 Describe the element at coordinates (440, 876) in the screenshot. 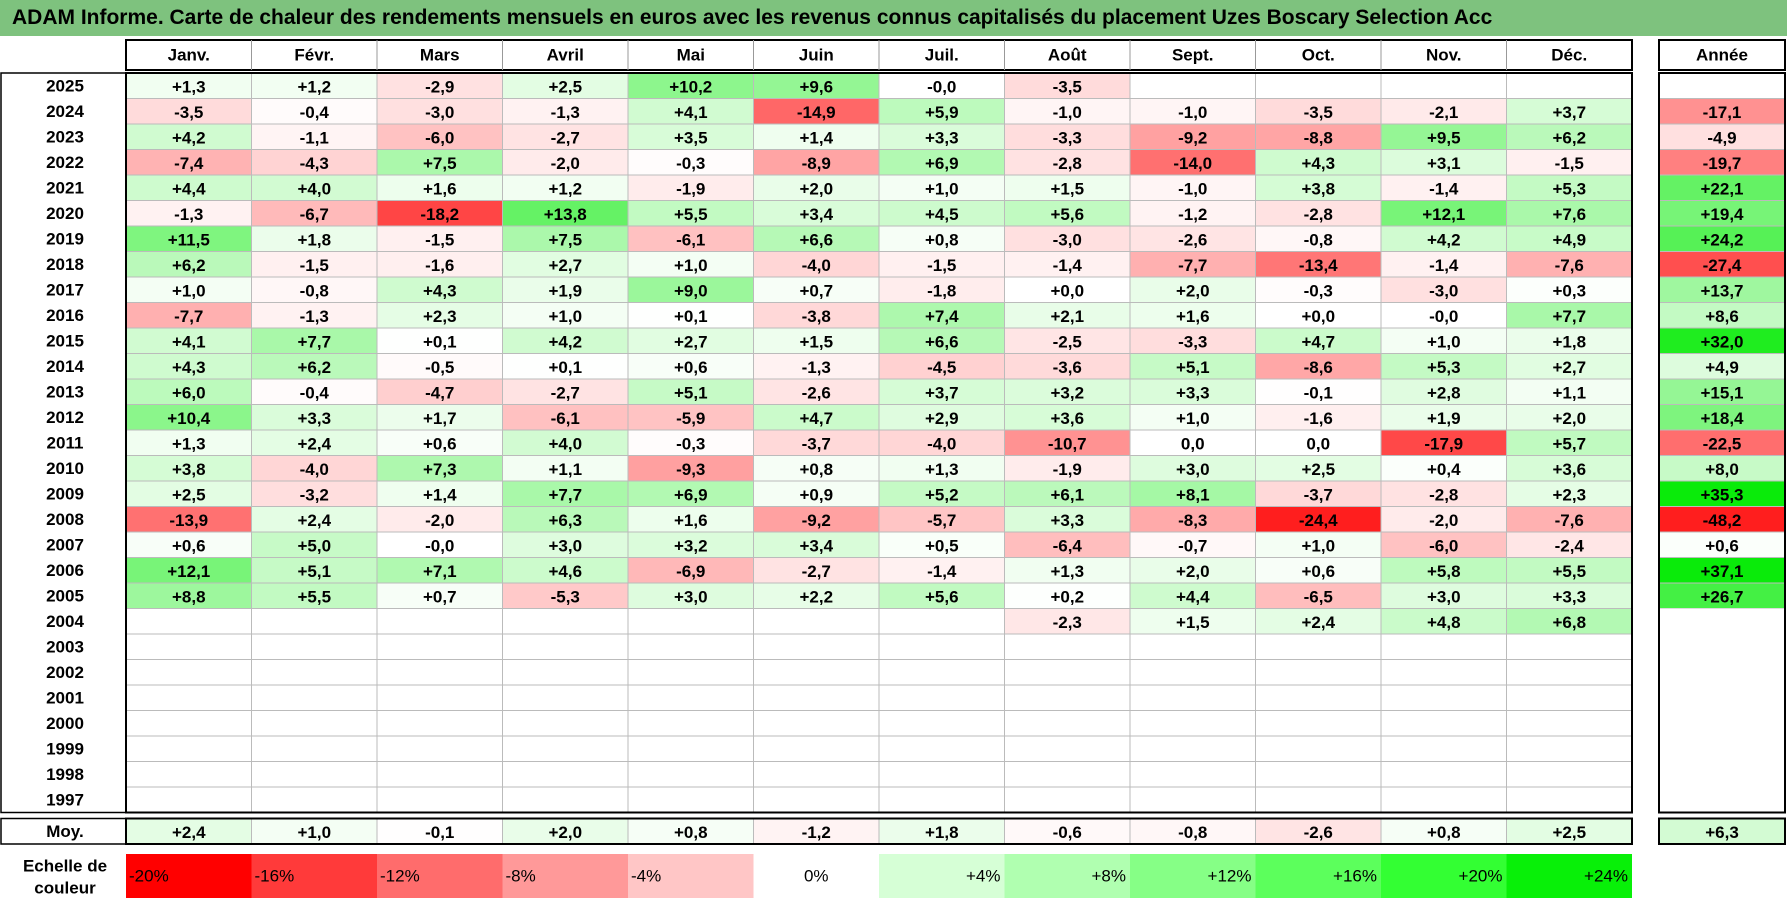

I see `scale-swatch` at that location.